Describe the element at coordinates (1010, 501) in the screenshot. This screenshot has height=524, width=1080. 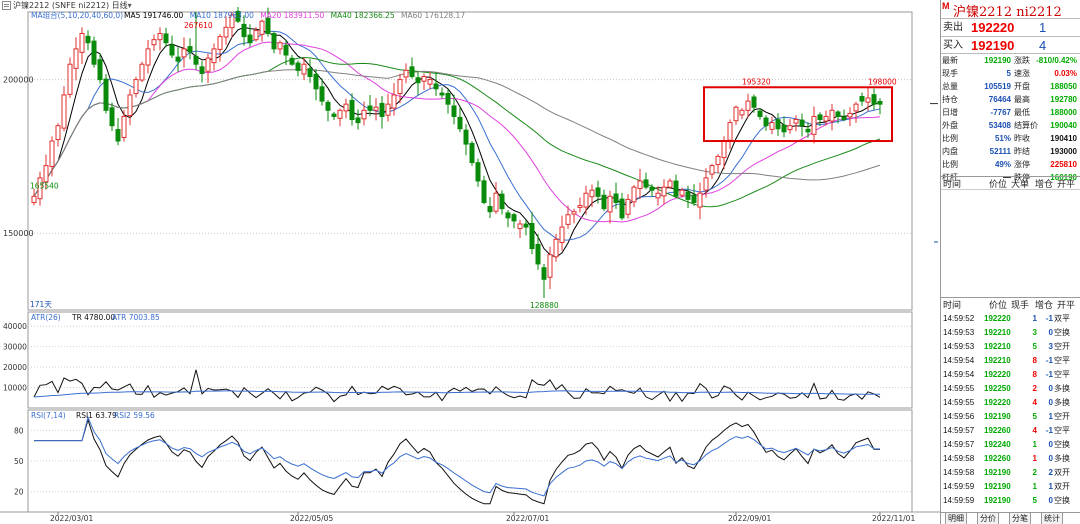
I see `tick-row: 14:59:59 192190 5 0 空换` at that location.